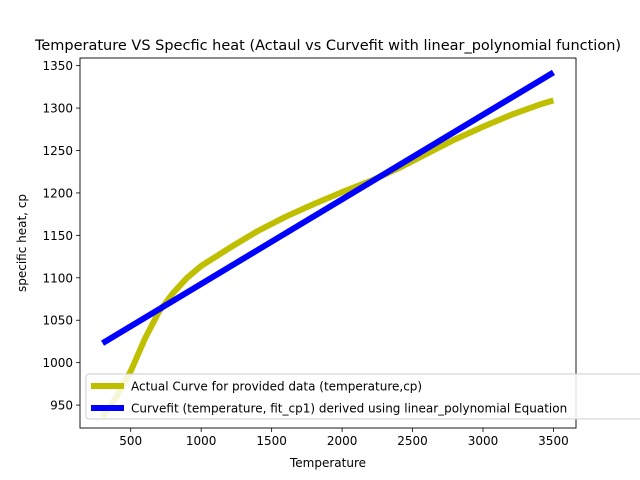 This screenshot has height=480, width=640. I want to click on x-tick-label: 1000, so click(201, 441).